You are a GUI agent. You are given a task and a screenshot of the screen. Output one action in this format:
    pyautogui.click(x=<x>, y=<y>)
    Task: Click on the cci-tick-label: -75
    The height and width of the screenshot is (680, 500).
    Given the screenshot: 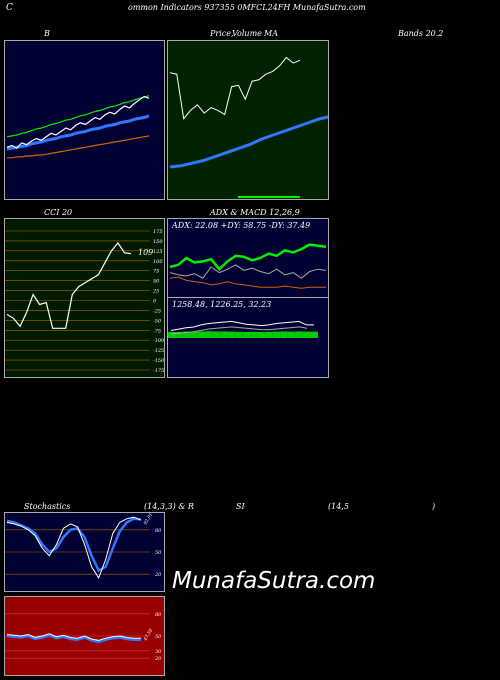 What is the action you would take?
    pyautogui.click(x=157, y=331)
    